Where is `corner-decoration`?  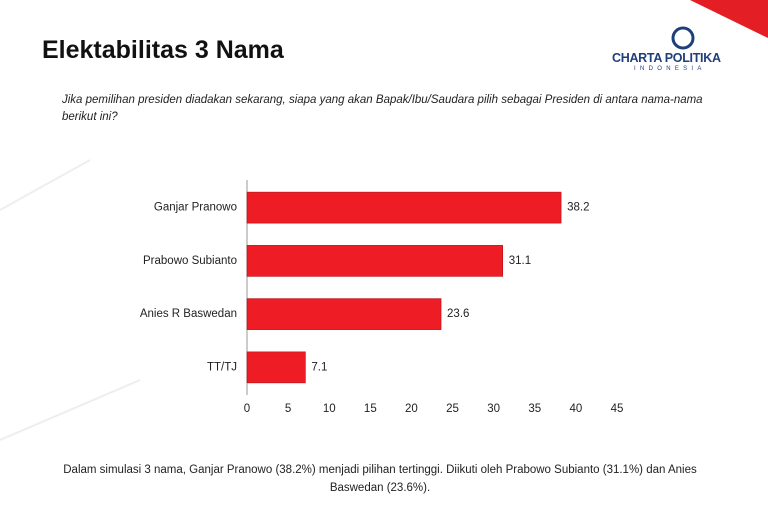 corner-decoration is located at coordinates (729, 19).